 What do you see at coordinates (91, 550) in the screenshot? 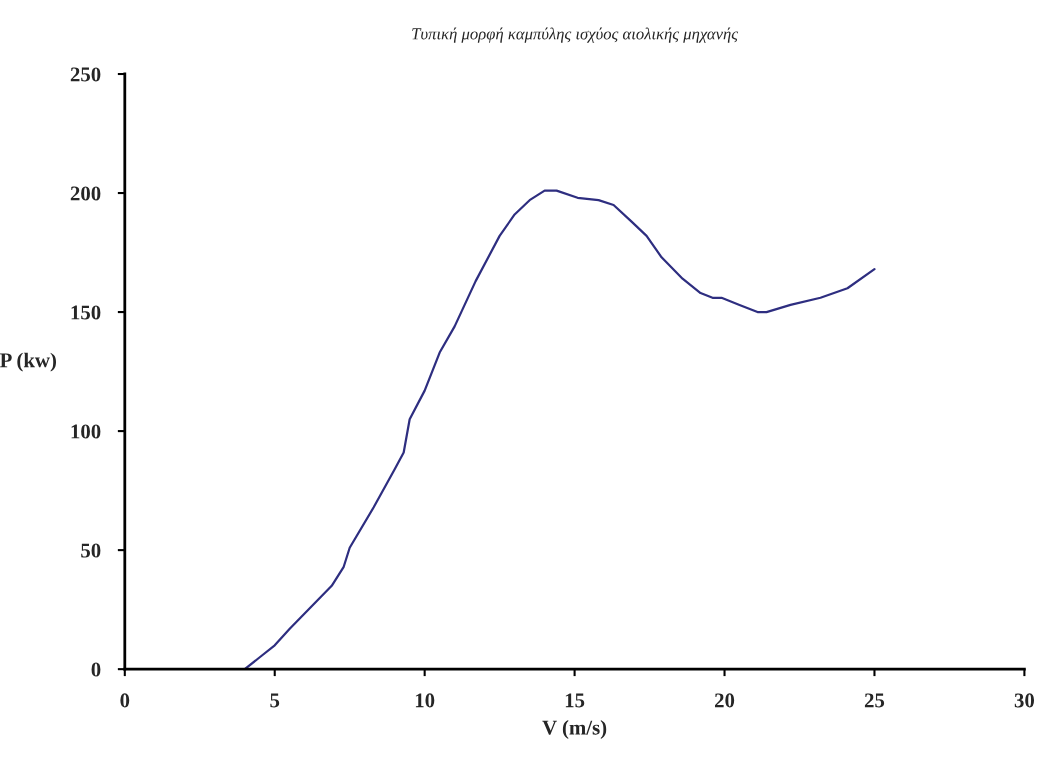
I see `y-tick-label: 50` at bounding box center [91, 550].